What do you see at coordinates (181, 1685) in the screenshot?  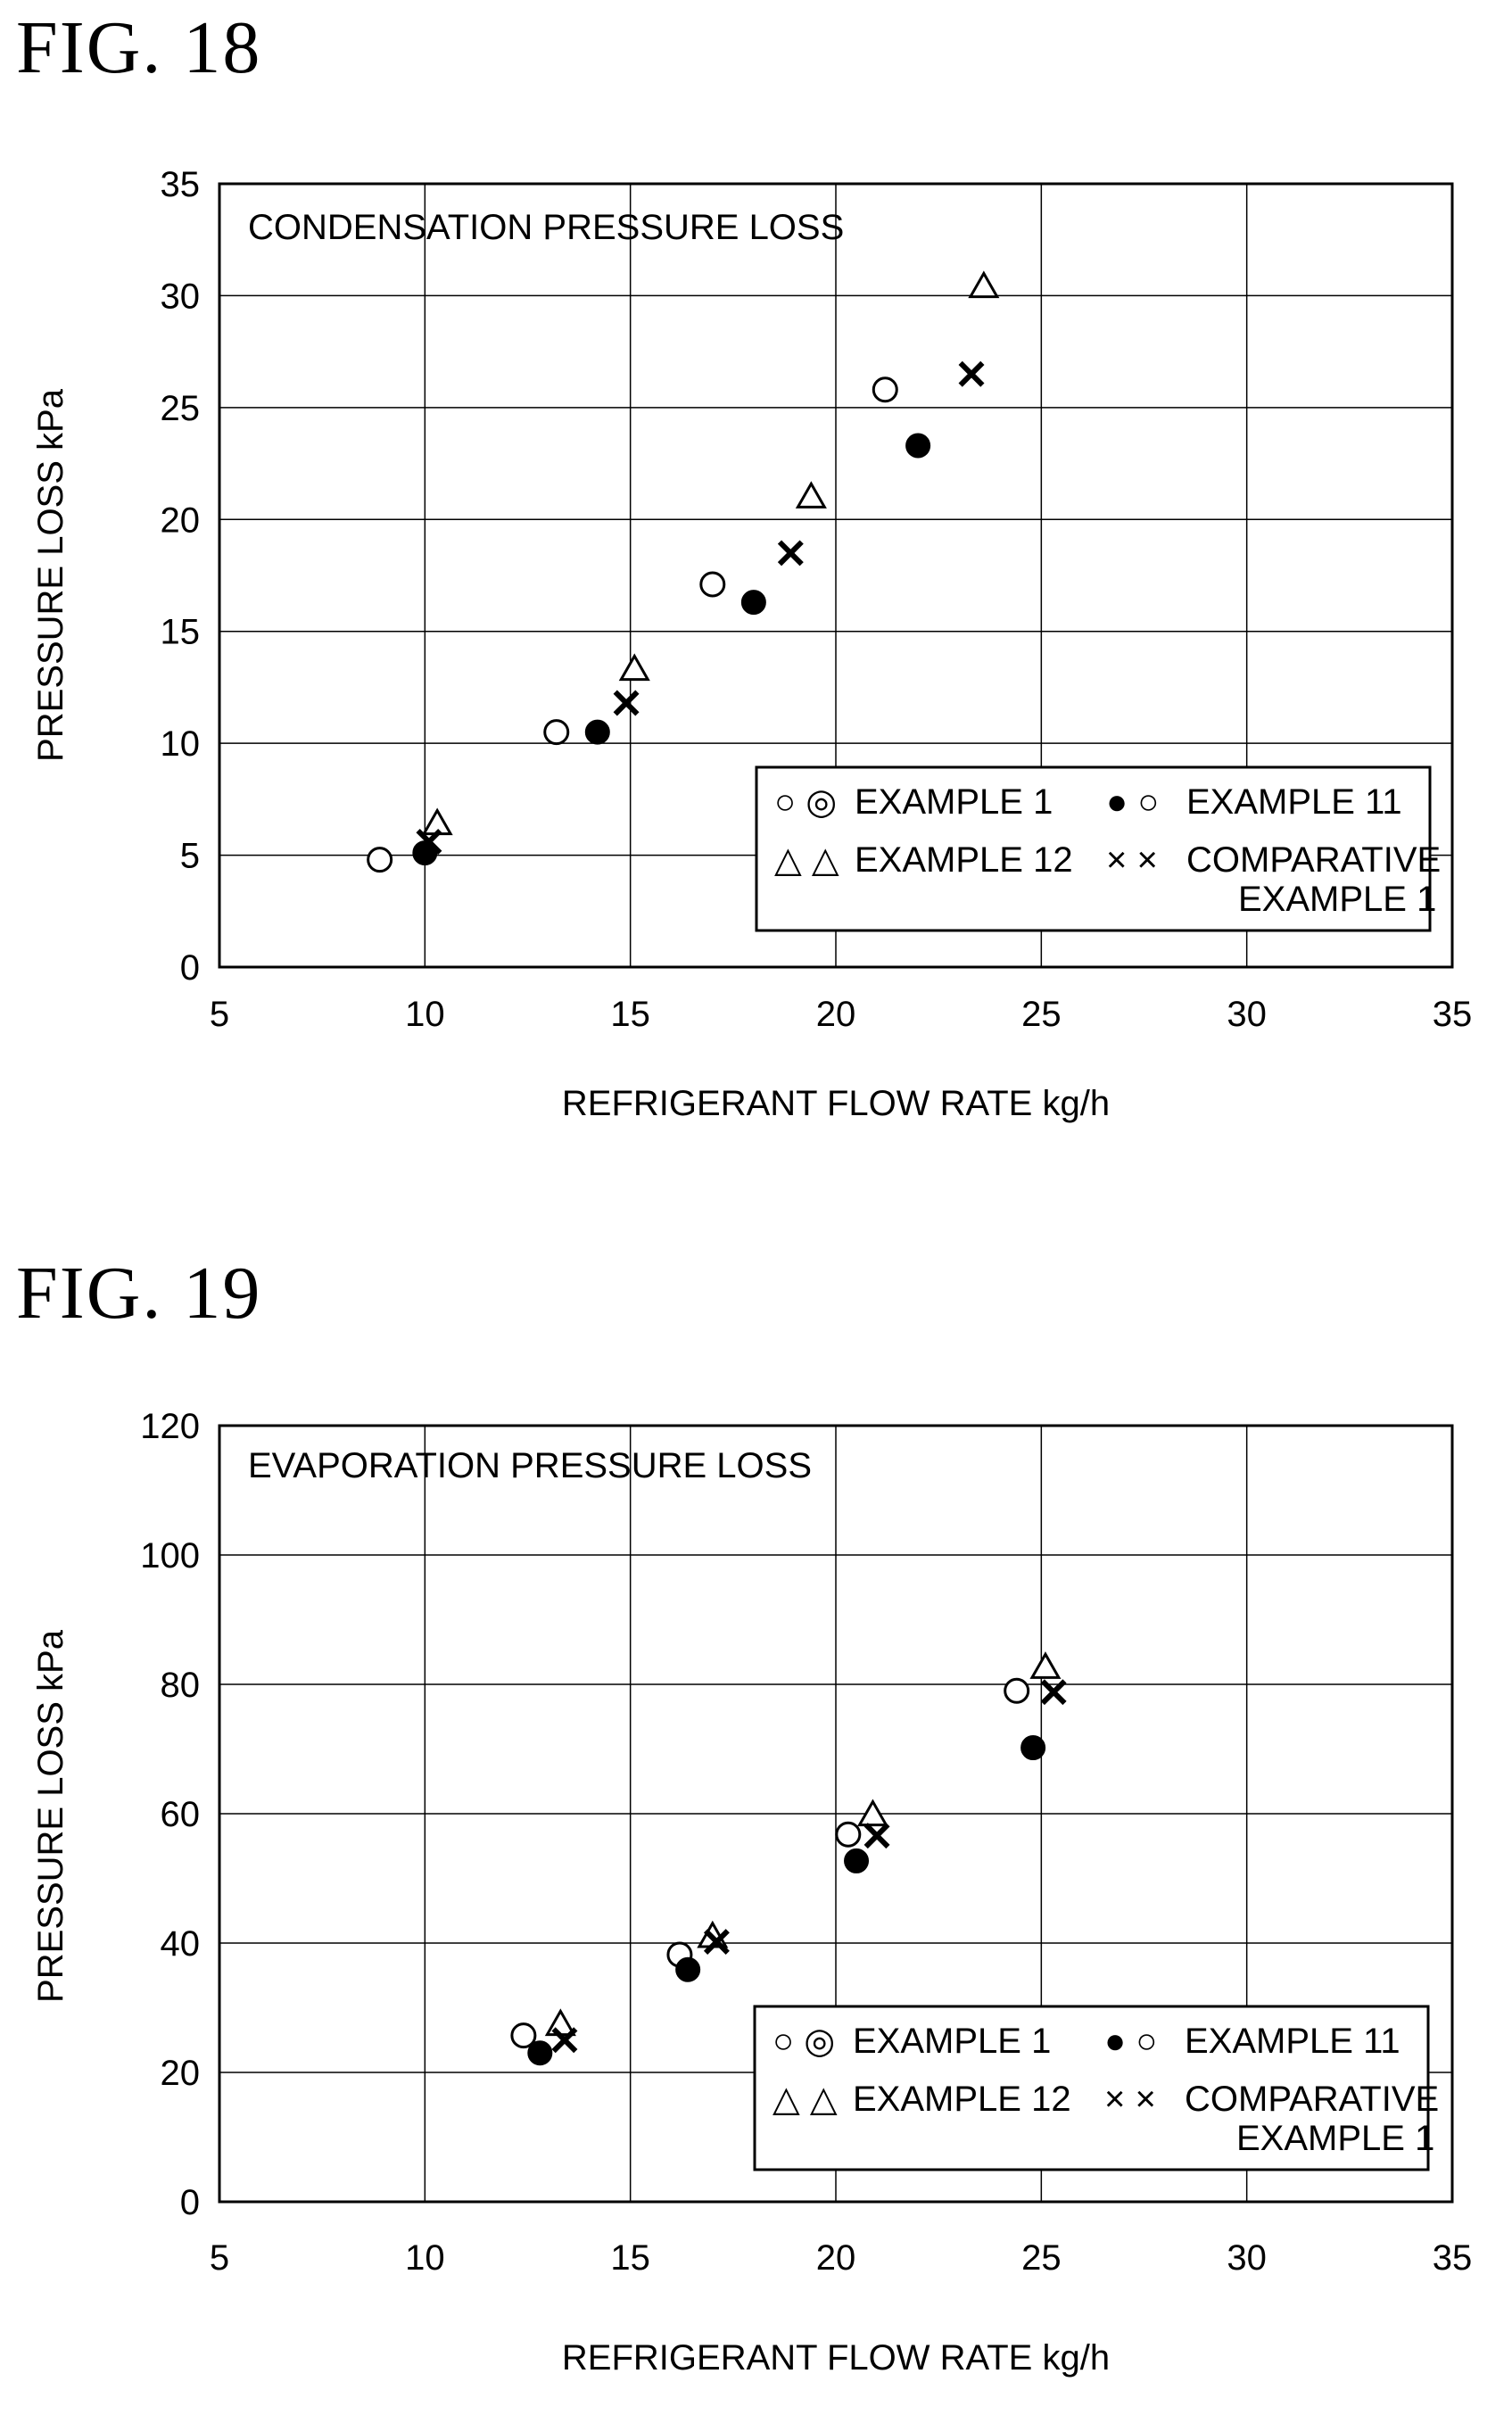 I see `y-tick-label: 80` at bounding box center [181, 1685].